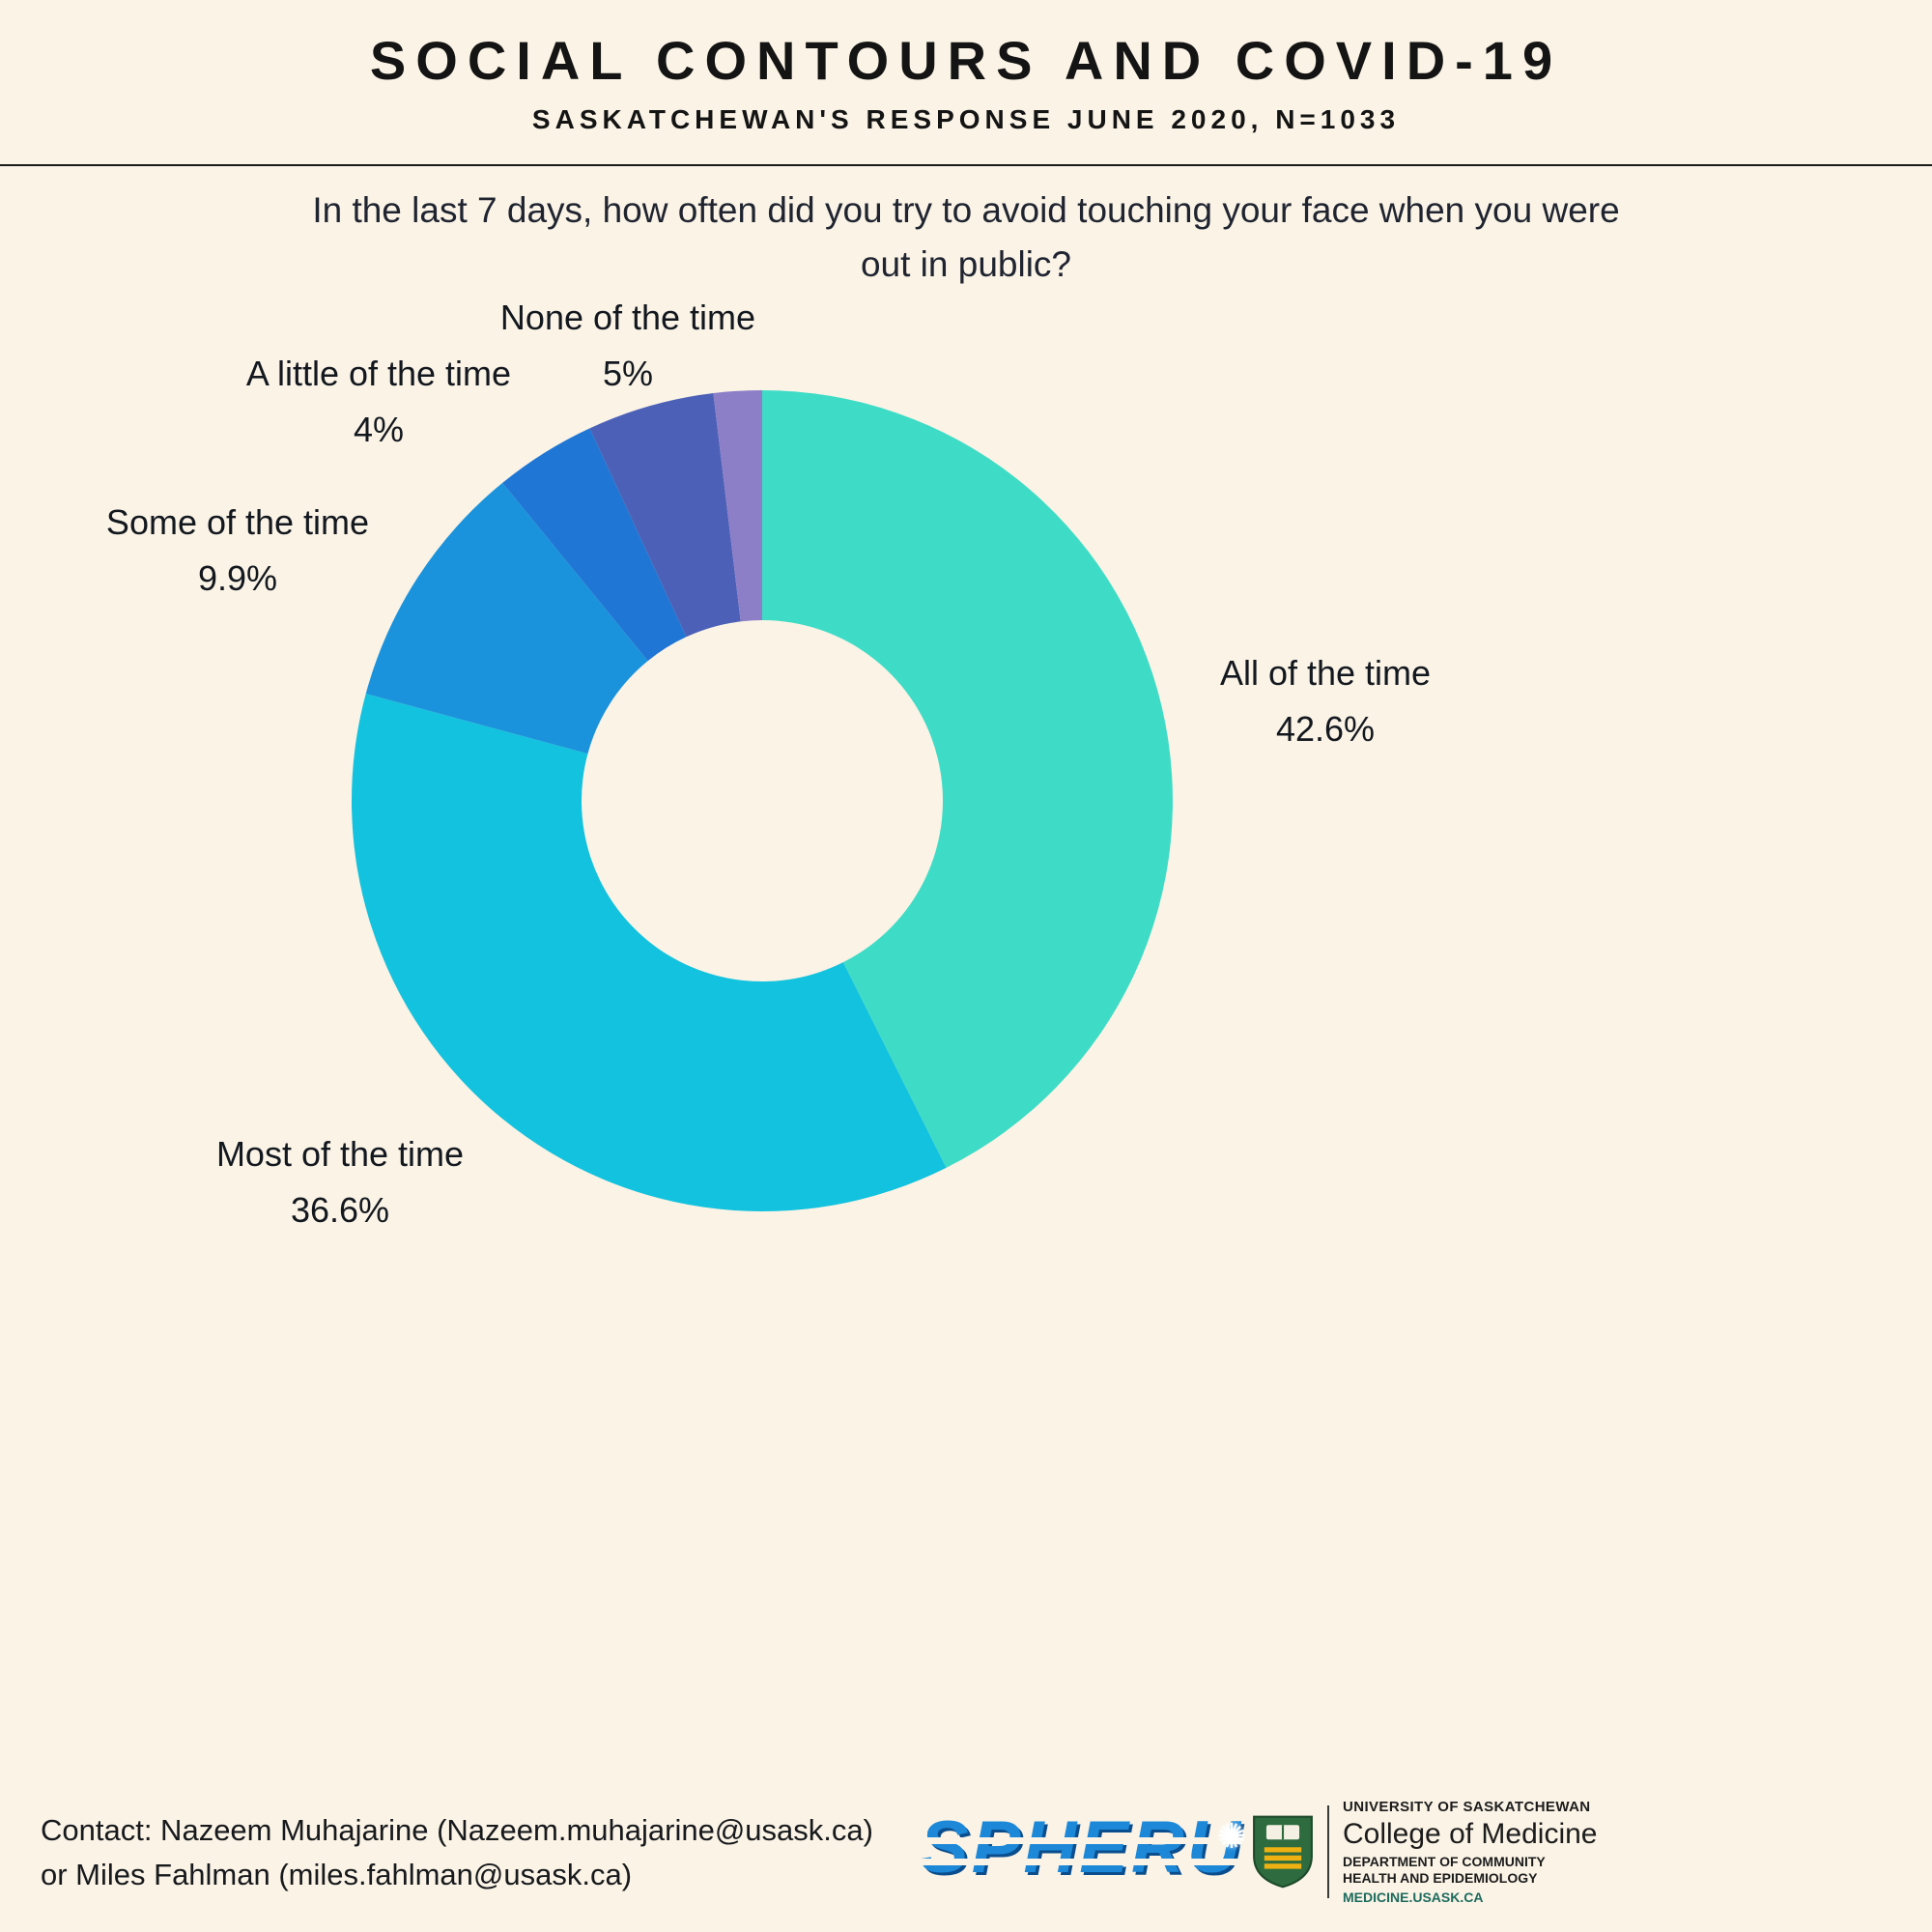  Describe the element at coordinates (237, 551) in the screenshot. I see `segment-label-some-of-the-time: Some of the time 9.9%` at that location.